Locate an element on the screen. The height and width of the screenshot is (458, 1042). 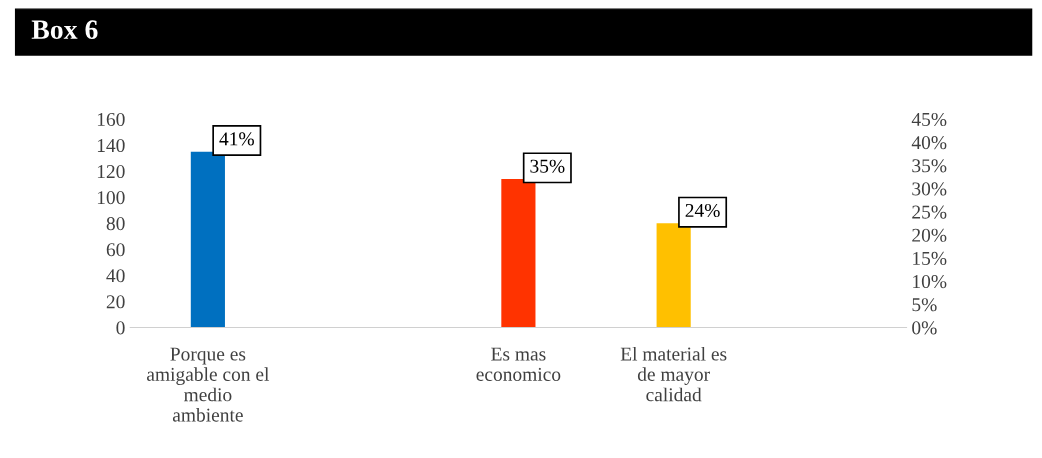
y2-tick-label: 15% is located at coordinates (930, 258).